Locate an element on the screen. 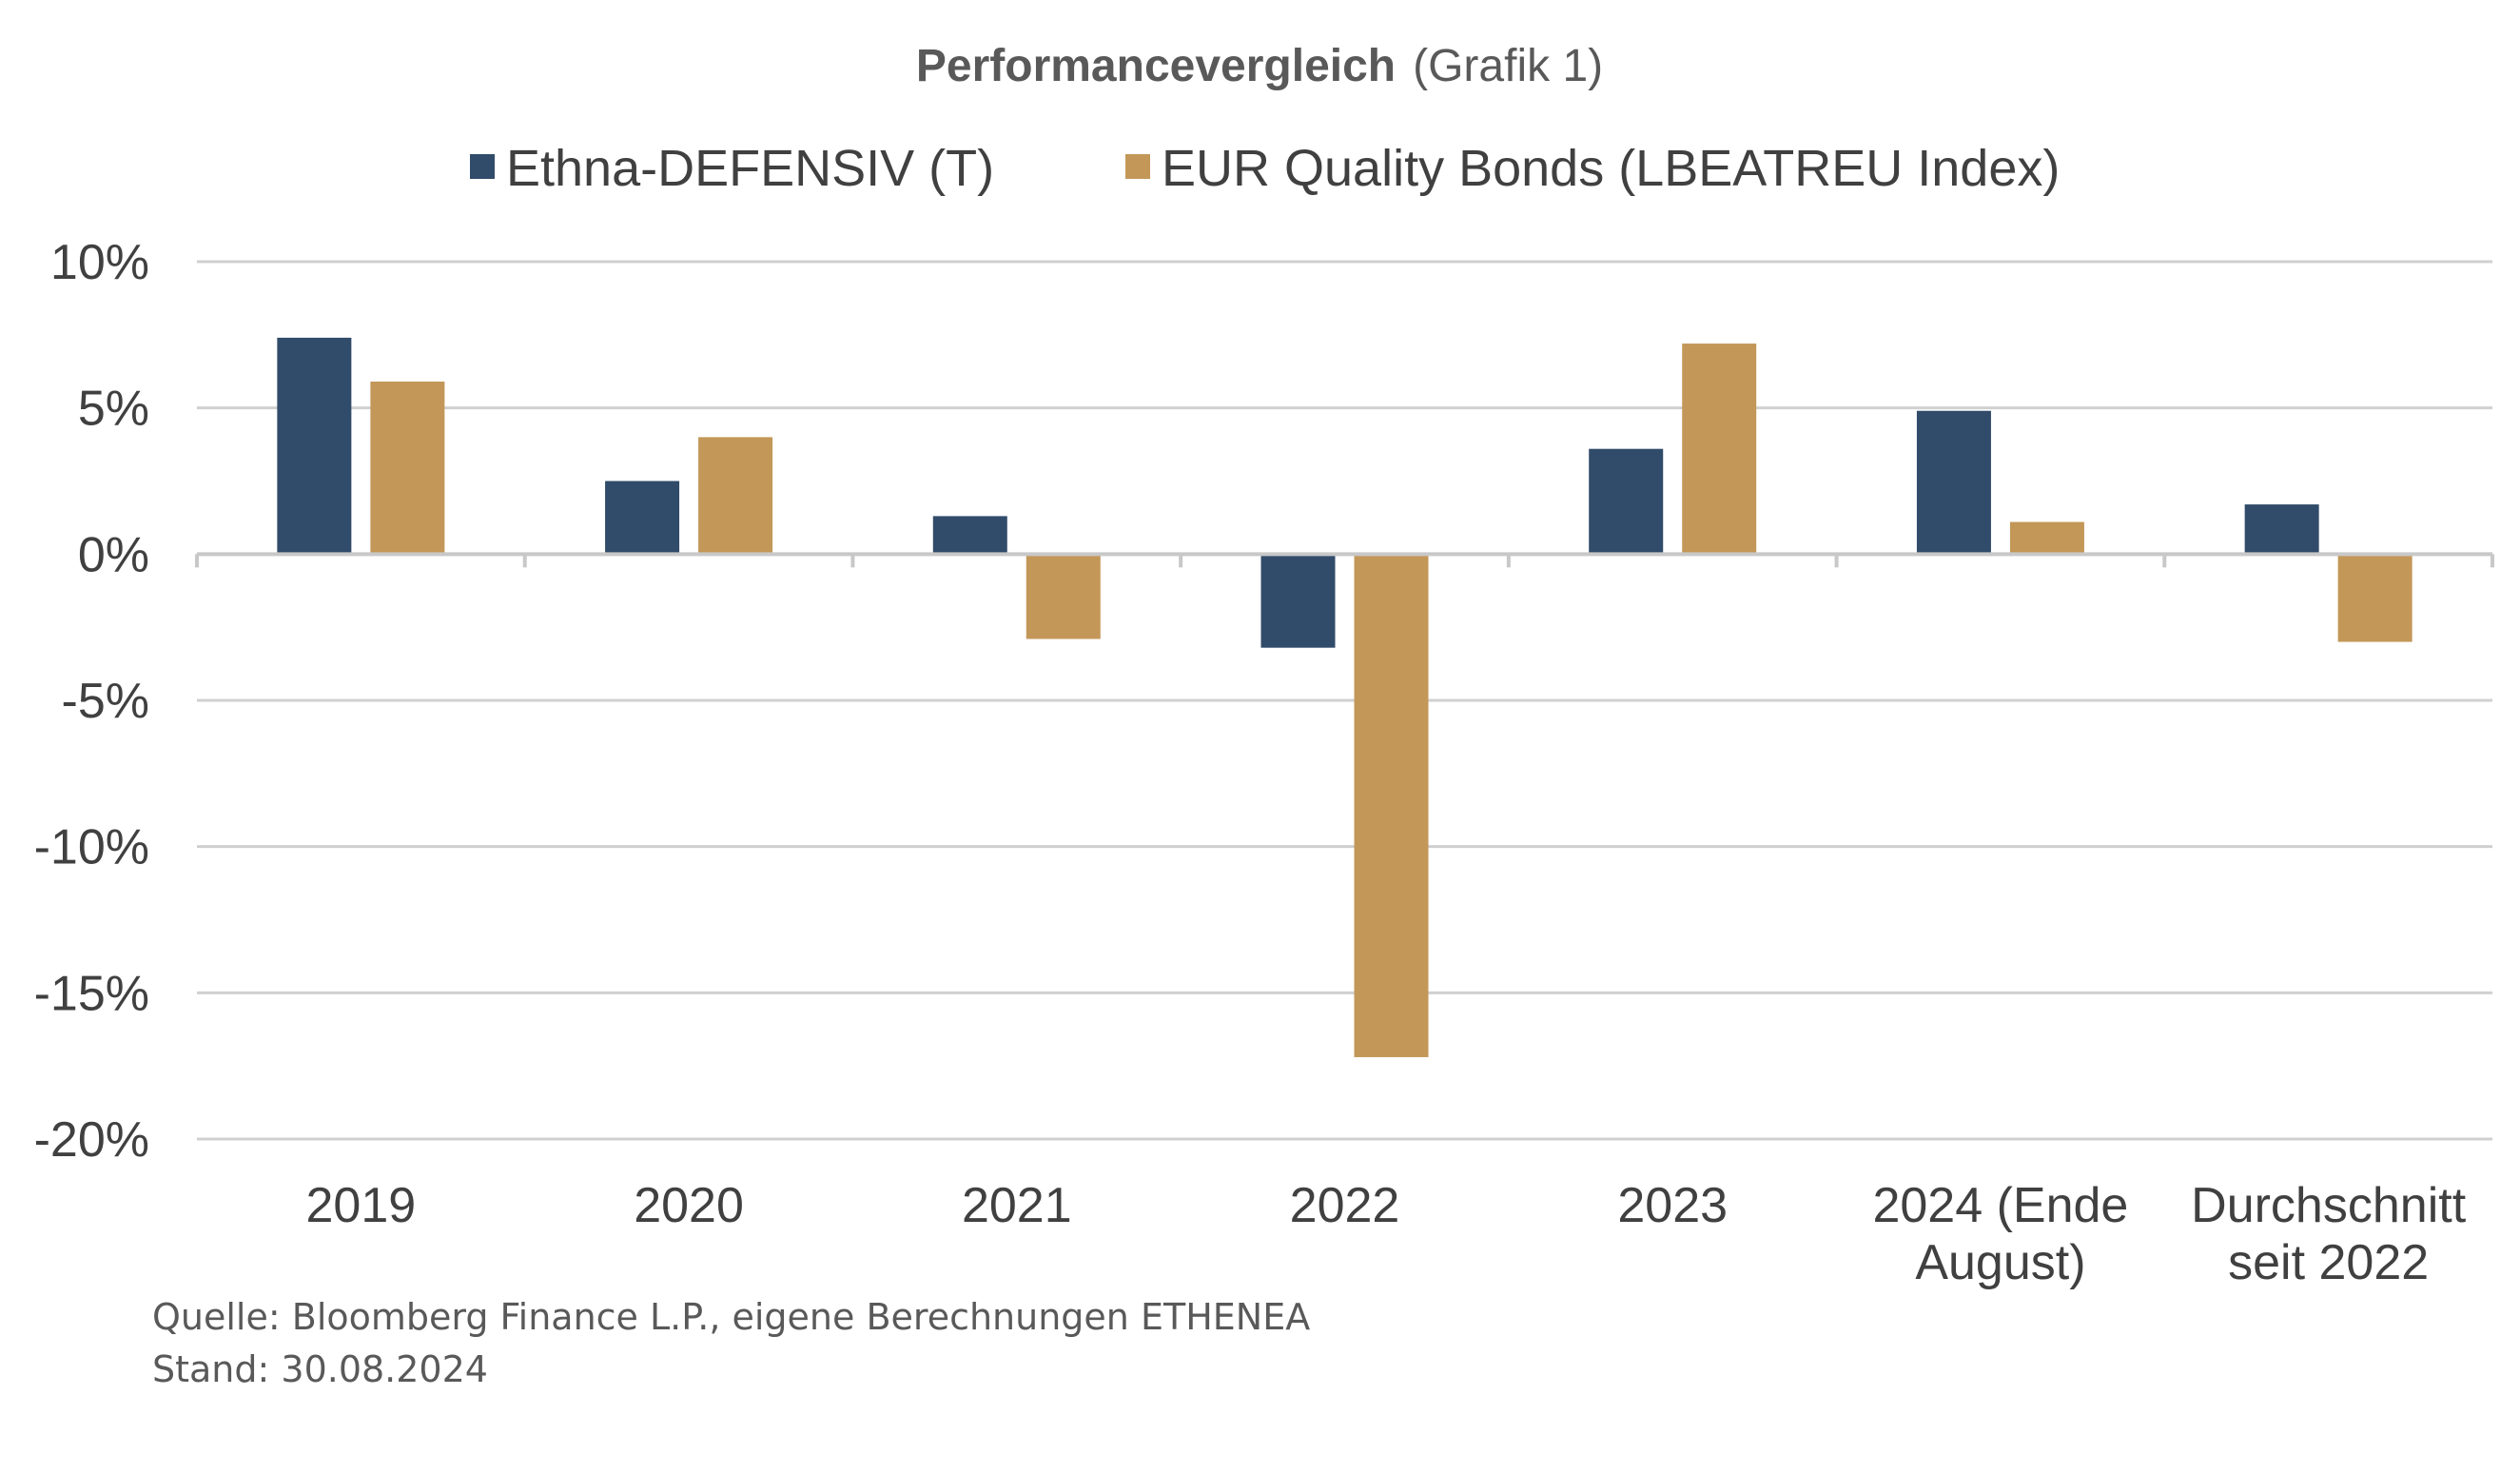 The width and height of the screenshot is (2520, 1474). y-tick-label: -10% is located at coordinates (92, 847).